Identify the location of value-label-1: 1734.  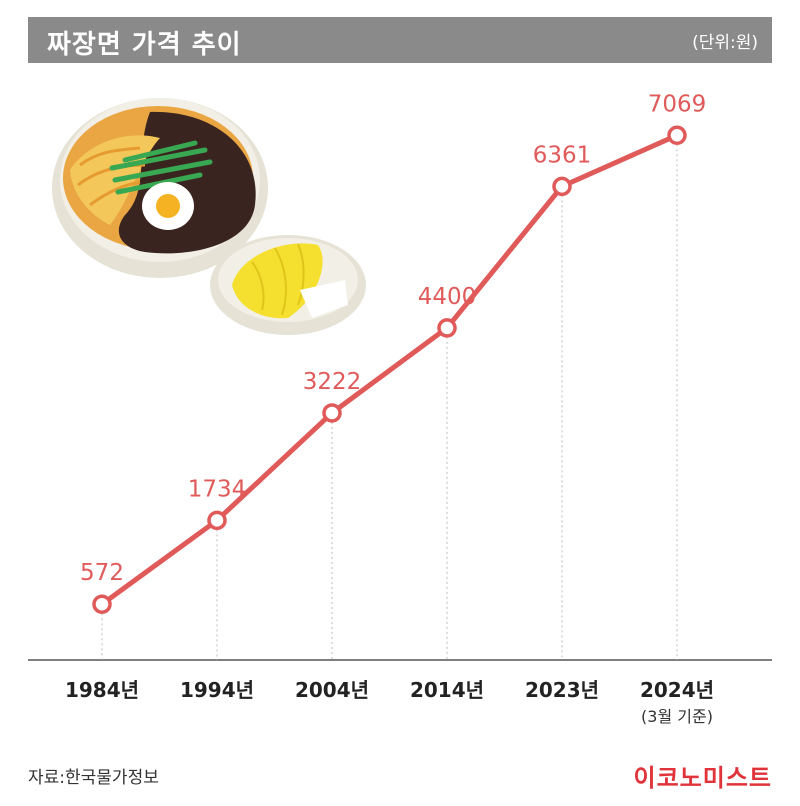
(217, 489).